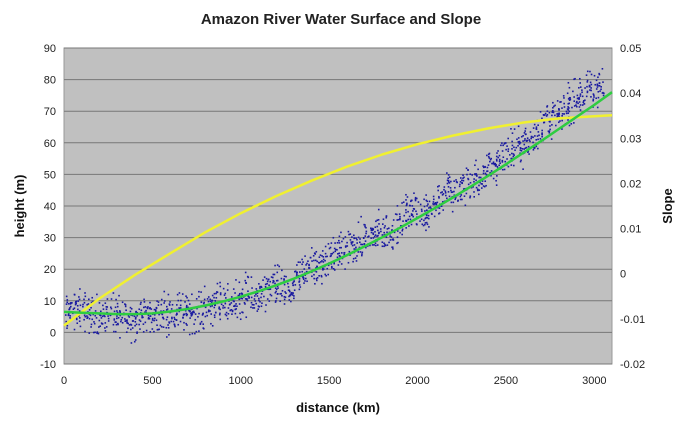 The width and height of the screenshot is (682, 426). I want to click on y-axis-title: height (m), so click(19, 206).